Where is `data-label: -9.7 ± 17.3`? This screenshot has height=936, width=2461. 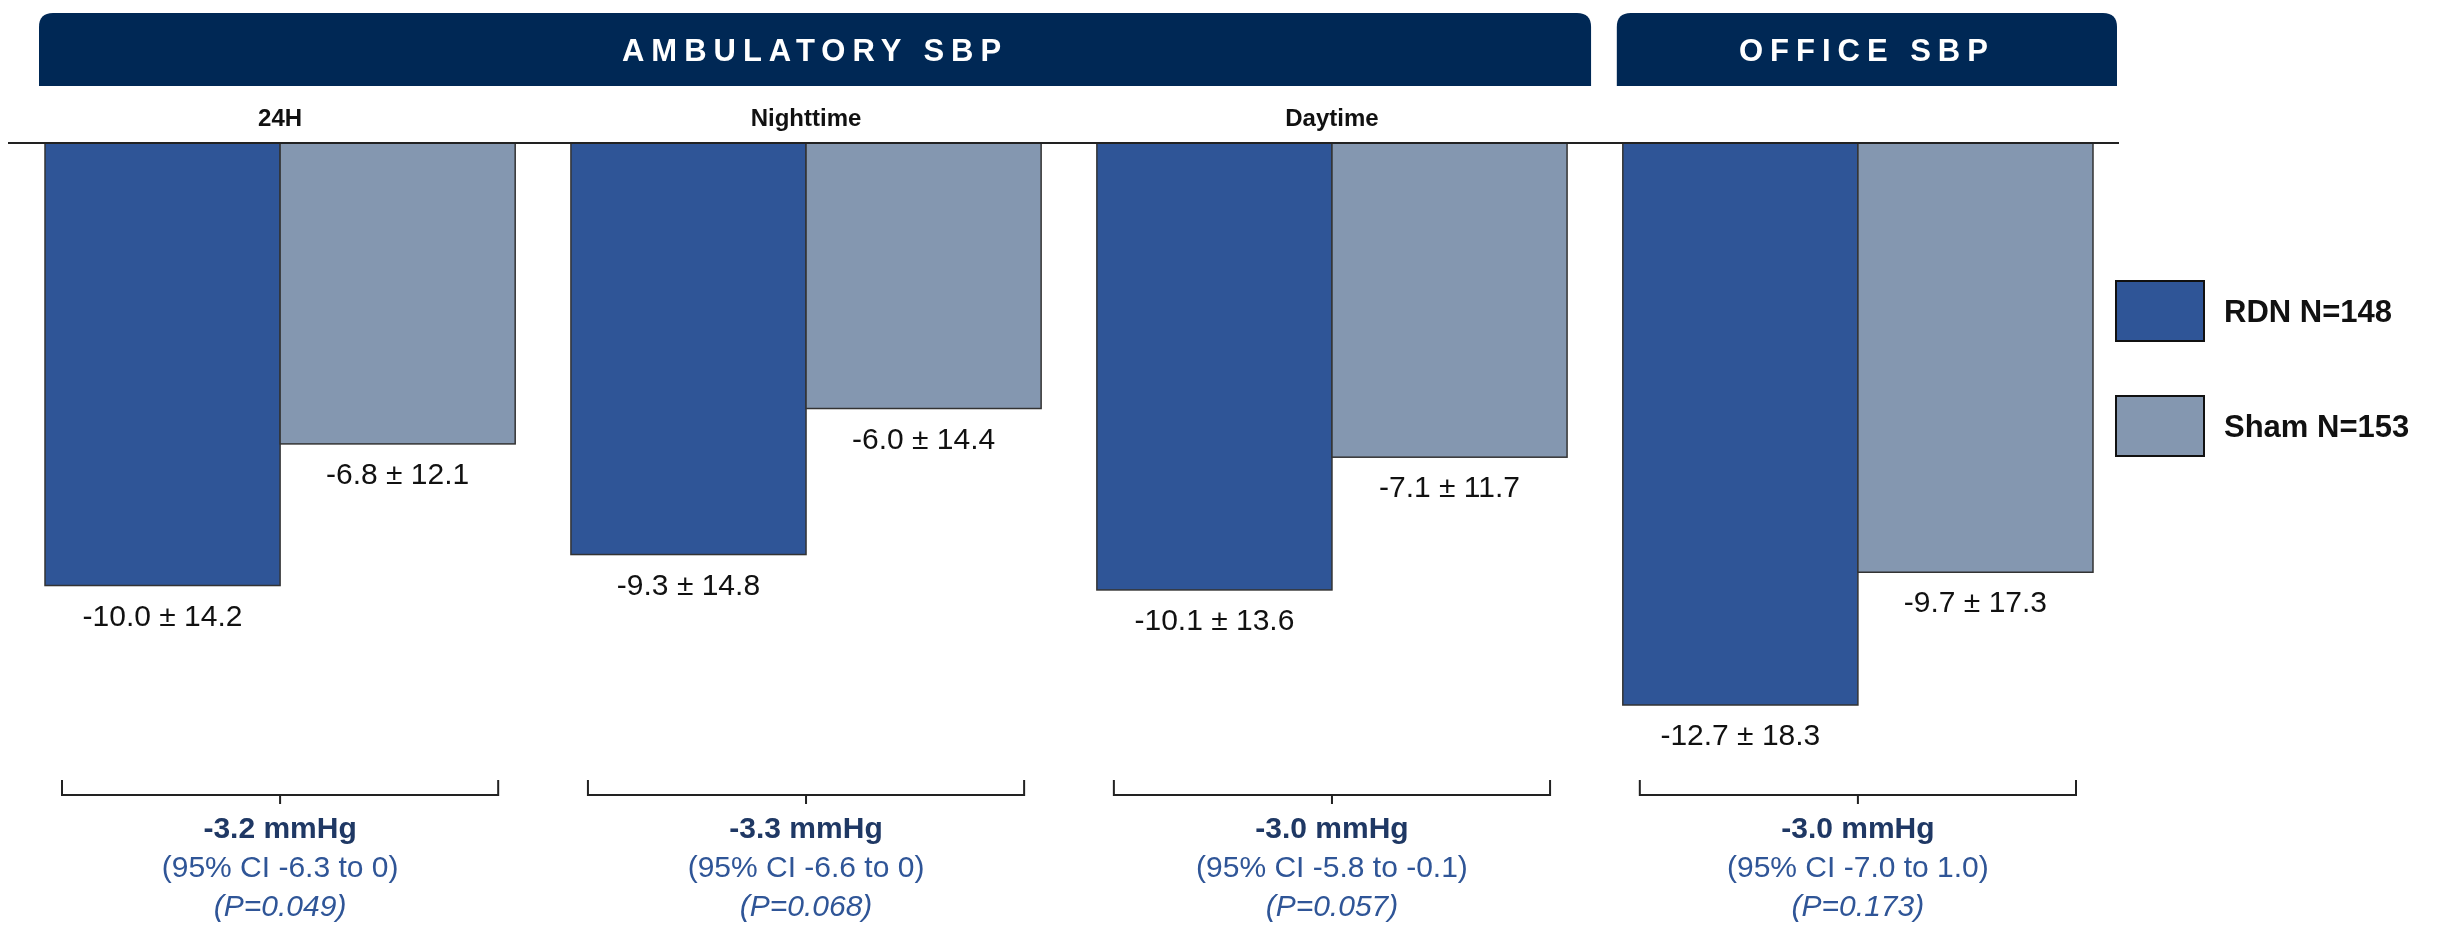 data-label: -9.7 ± 17.3 is located at coordinates (1975, 602).